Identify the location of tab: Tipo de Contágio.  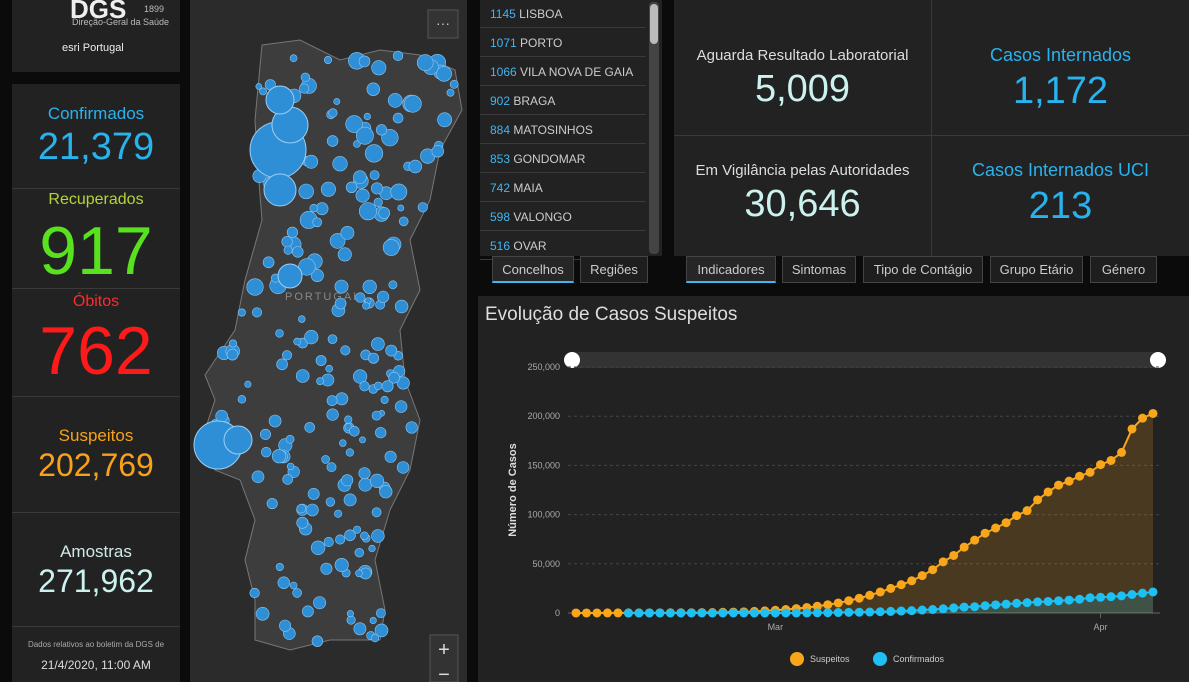
(923, 269).